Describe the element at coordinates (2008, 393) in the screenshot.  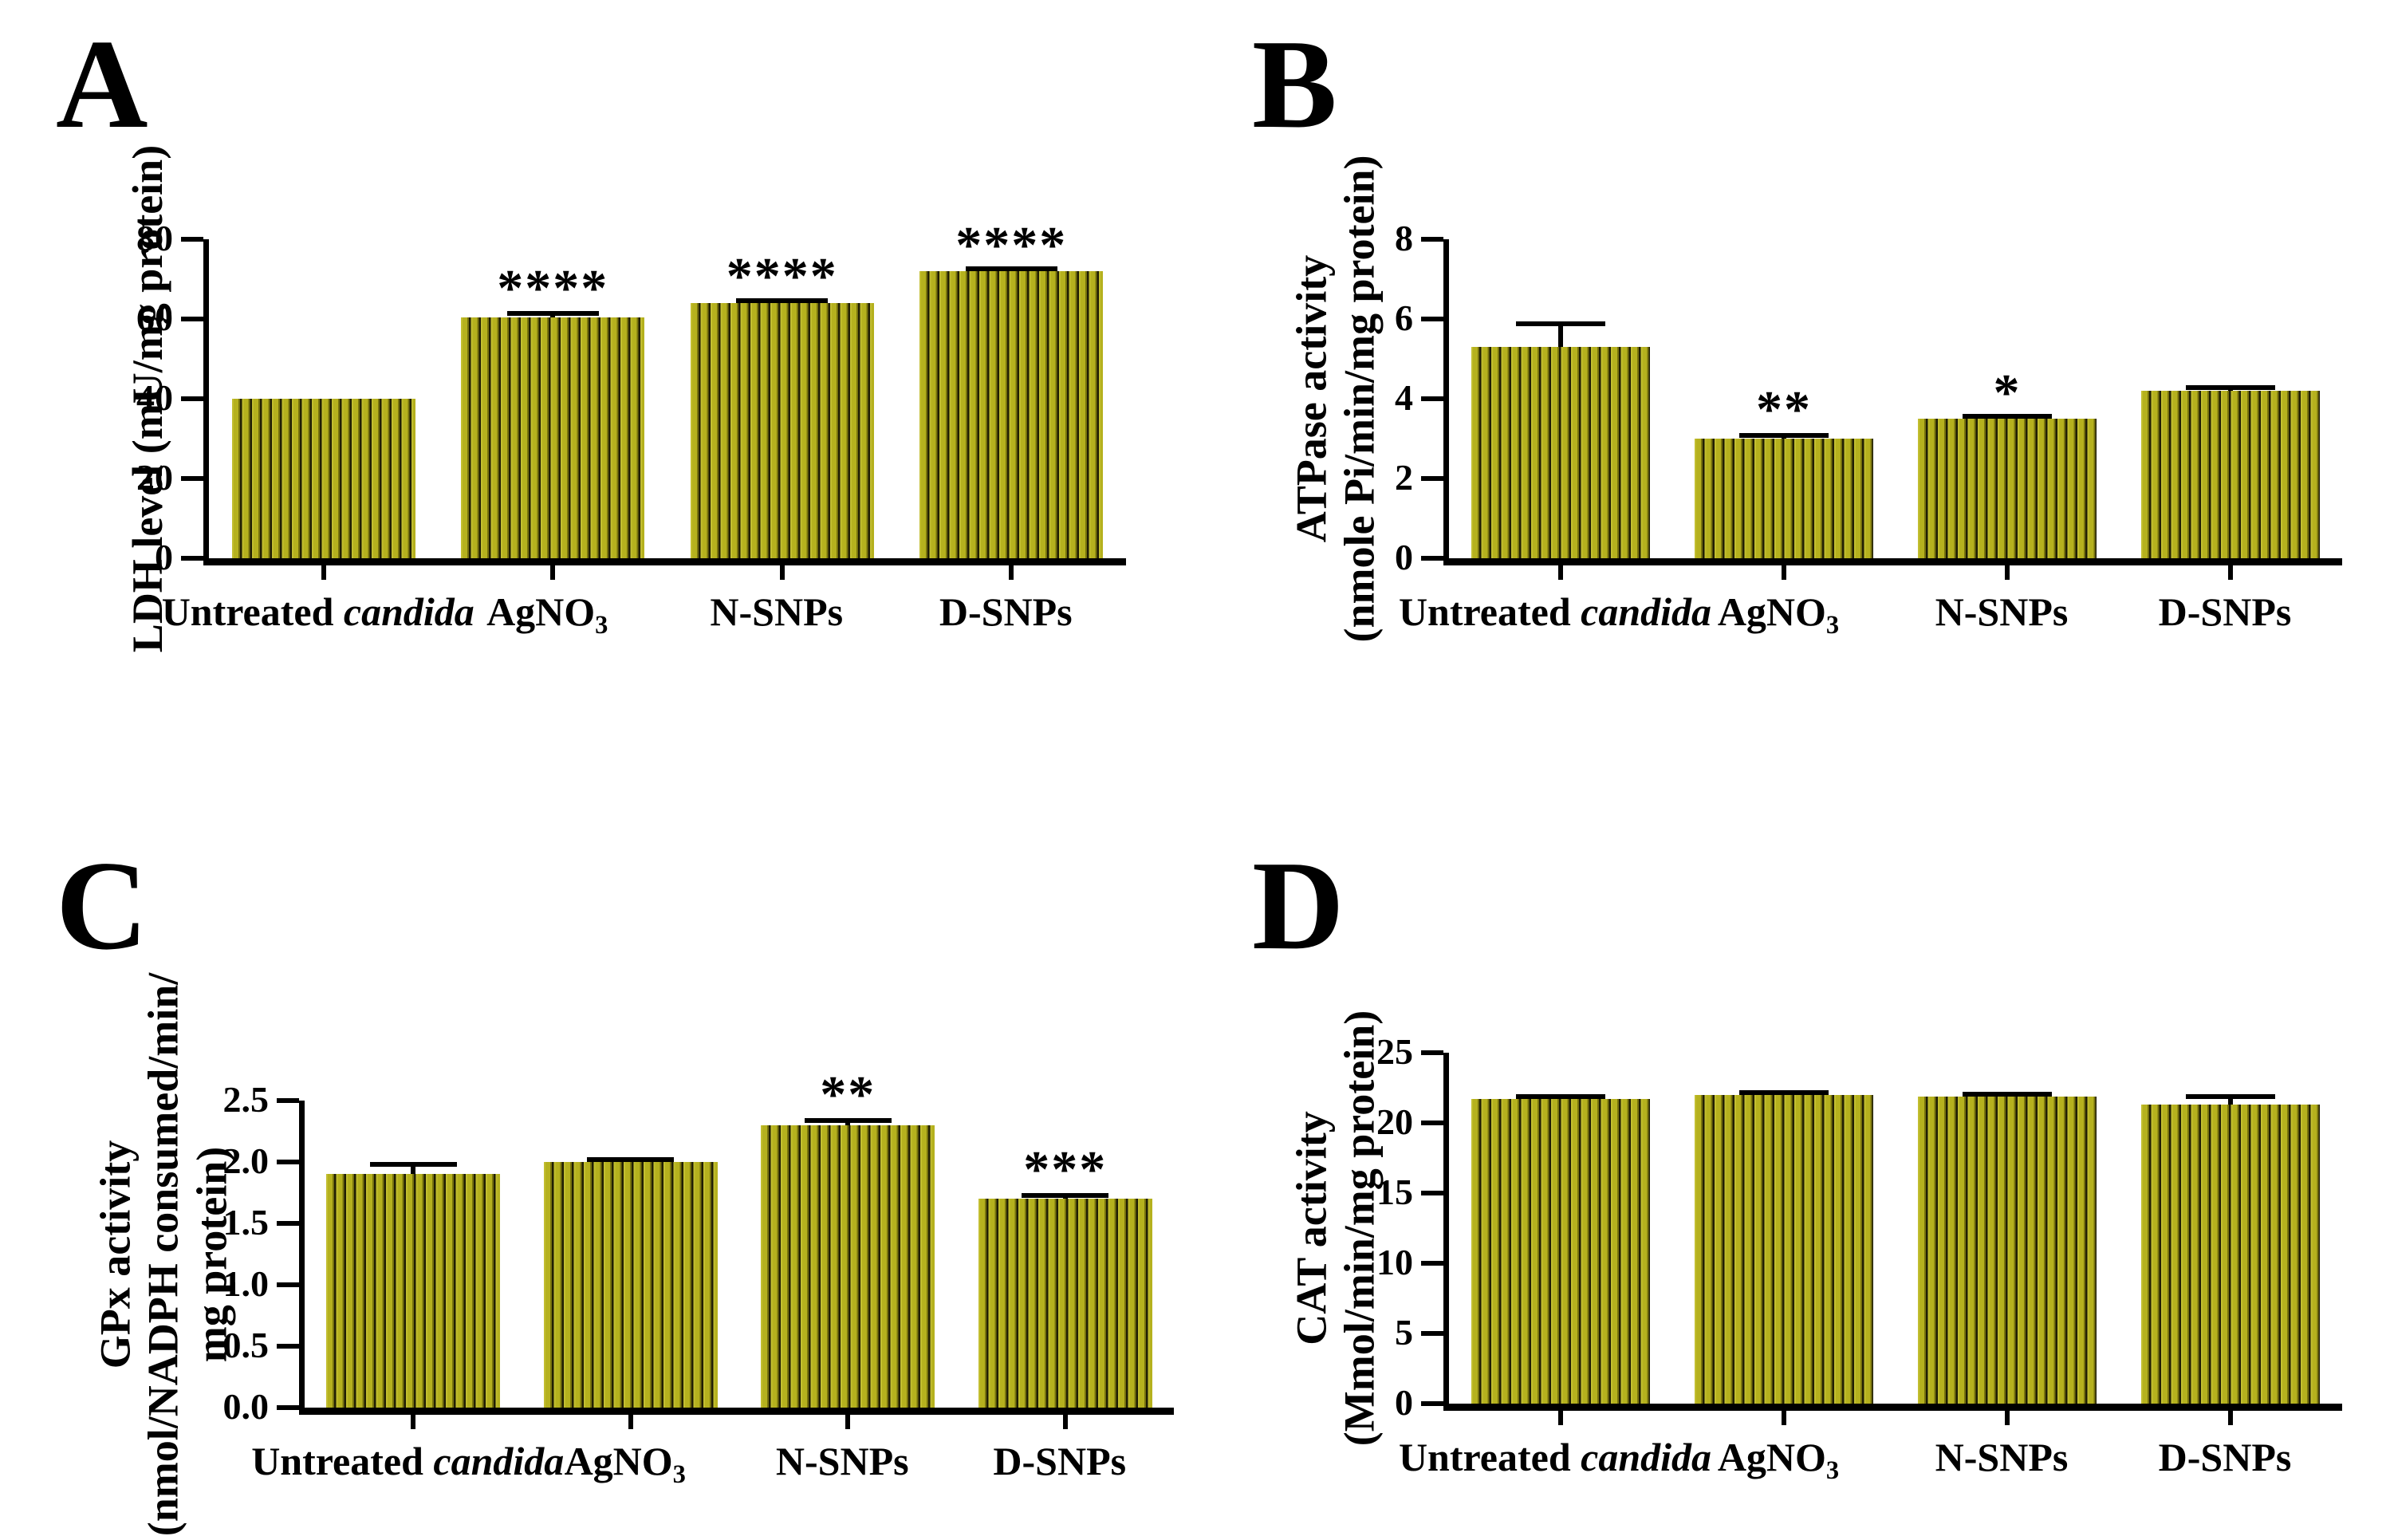
I see `significance-stars: *` at that location.